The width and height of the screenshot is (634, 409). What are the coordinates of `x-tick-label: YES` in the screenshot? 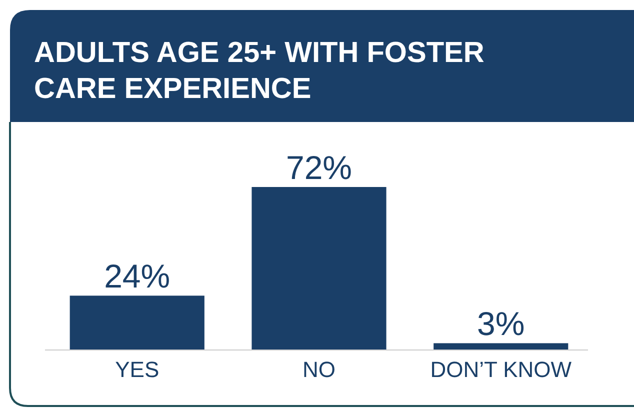 It's located at (137, 369).